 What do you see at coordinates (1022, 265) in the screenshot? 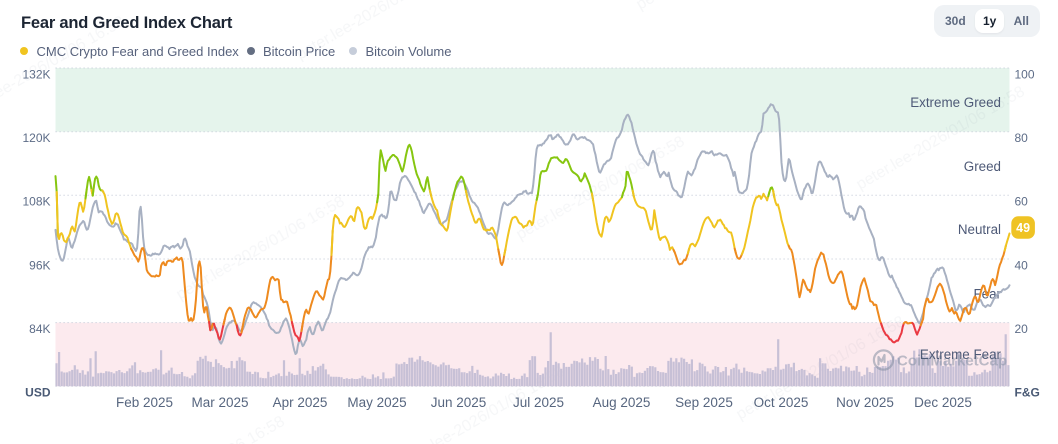
I see `svg-text: 40` at bounding box center [1022, 265].